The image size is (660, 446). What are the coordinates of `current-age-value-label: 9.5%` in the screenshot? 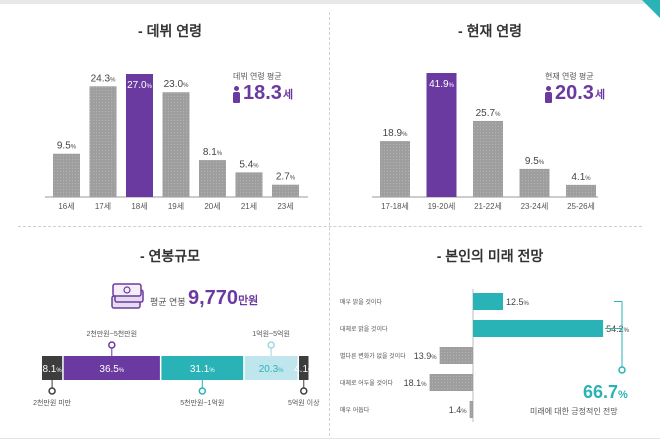 It's located at (535, 161).